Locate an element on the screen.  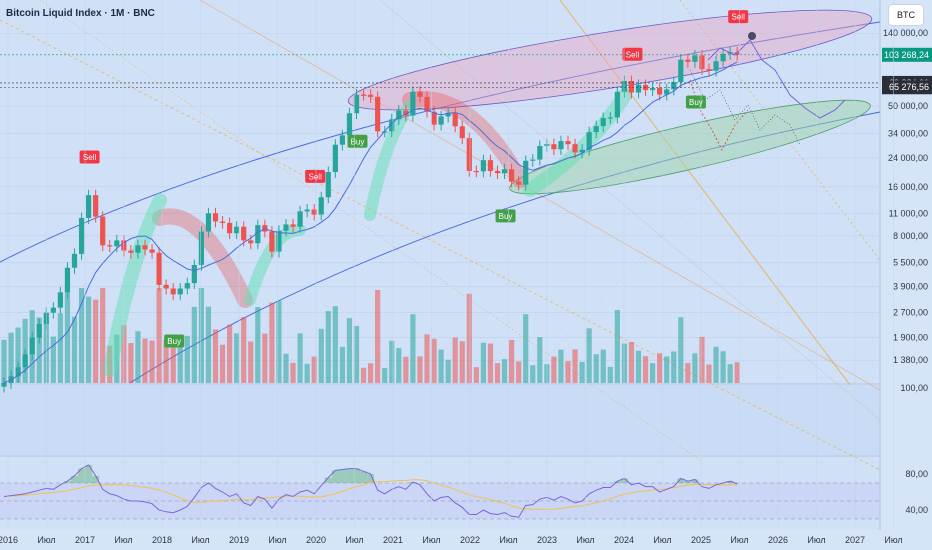
x-tick-label: 2020 is located at coordinates (316, 540).